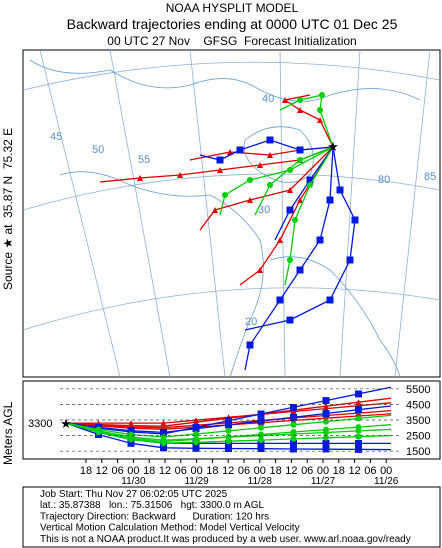 The width and height of the screenshot is (442, 548). Describe the element at coordinates (228, 433) in the screenshot. I see `vertical-trajectory` at that location.